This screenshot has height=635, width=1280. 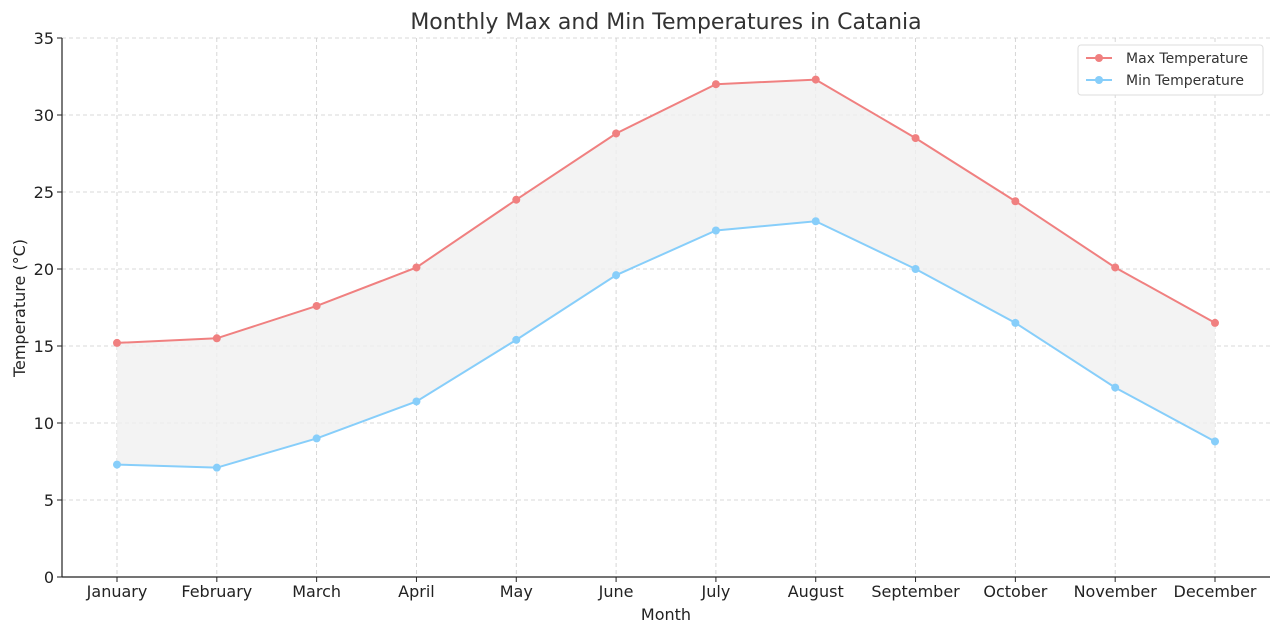 I want to click on x-tick-label: August, so click(x=816, y=591).